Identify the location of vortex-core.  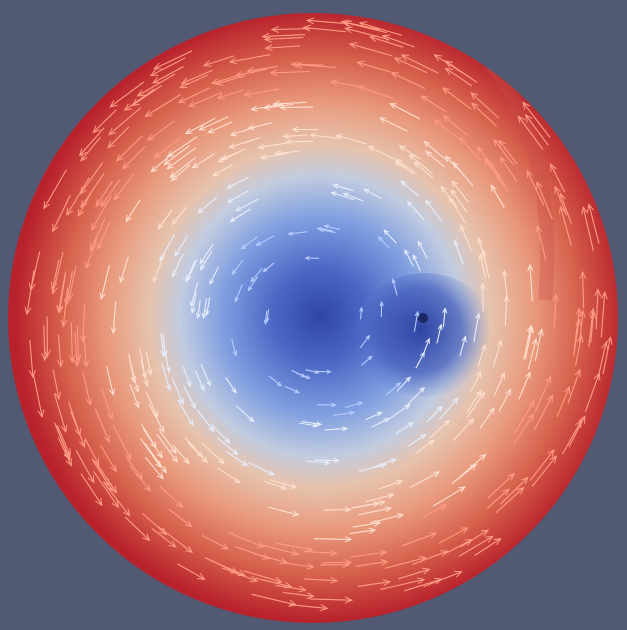
(423, 318).